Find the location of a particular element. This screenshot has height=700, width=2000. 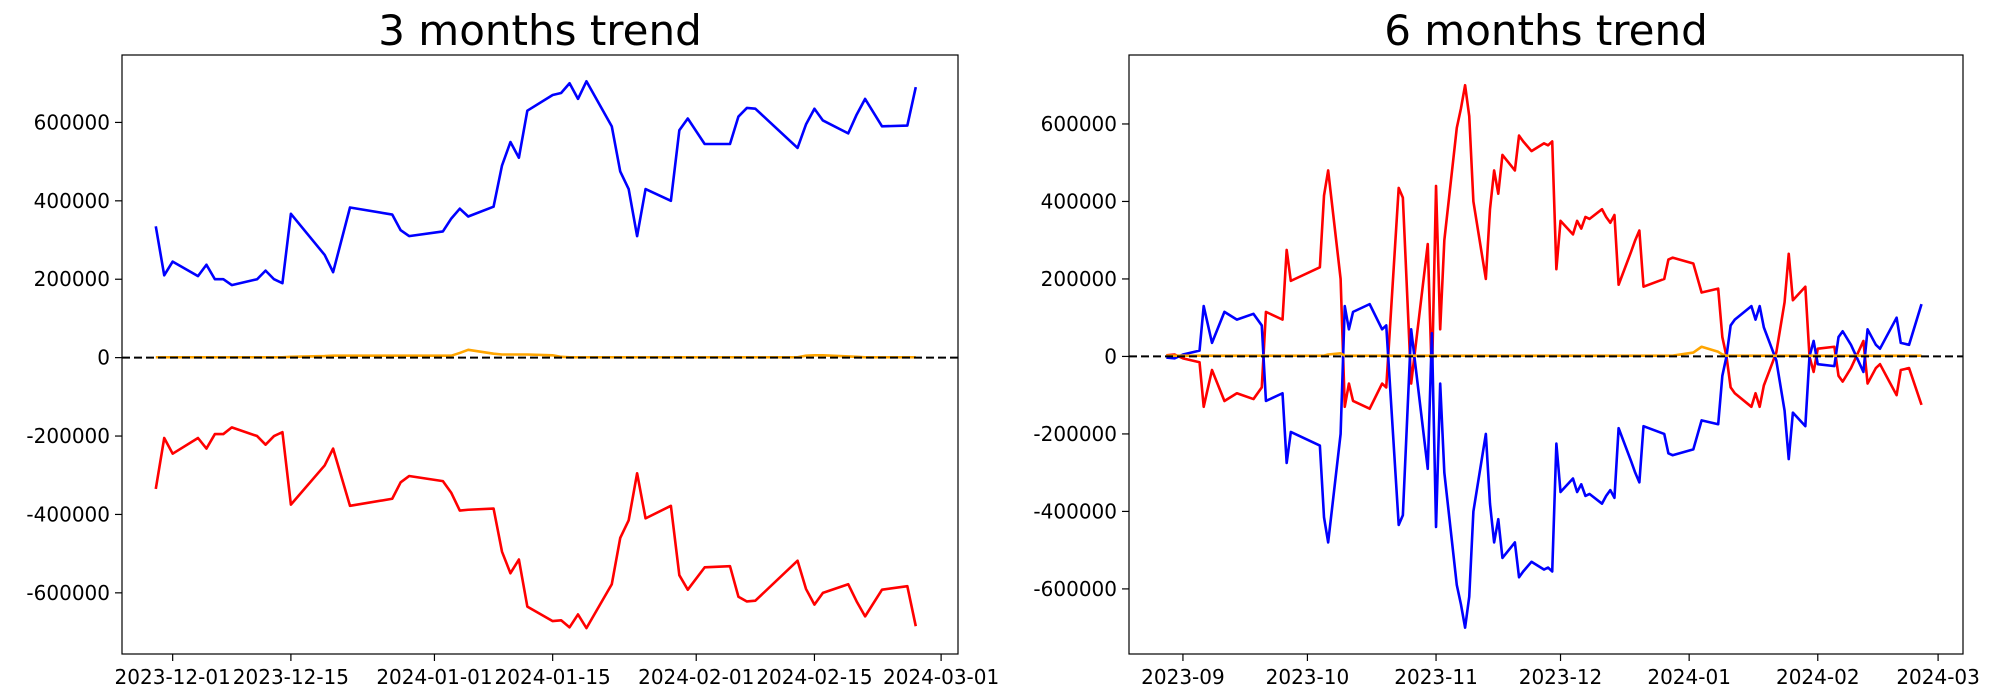

x-tick-label: 2023-11 is located at coordinates (1436, 677).